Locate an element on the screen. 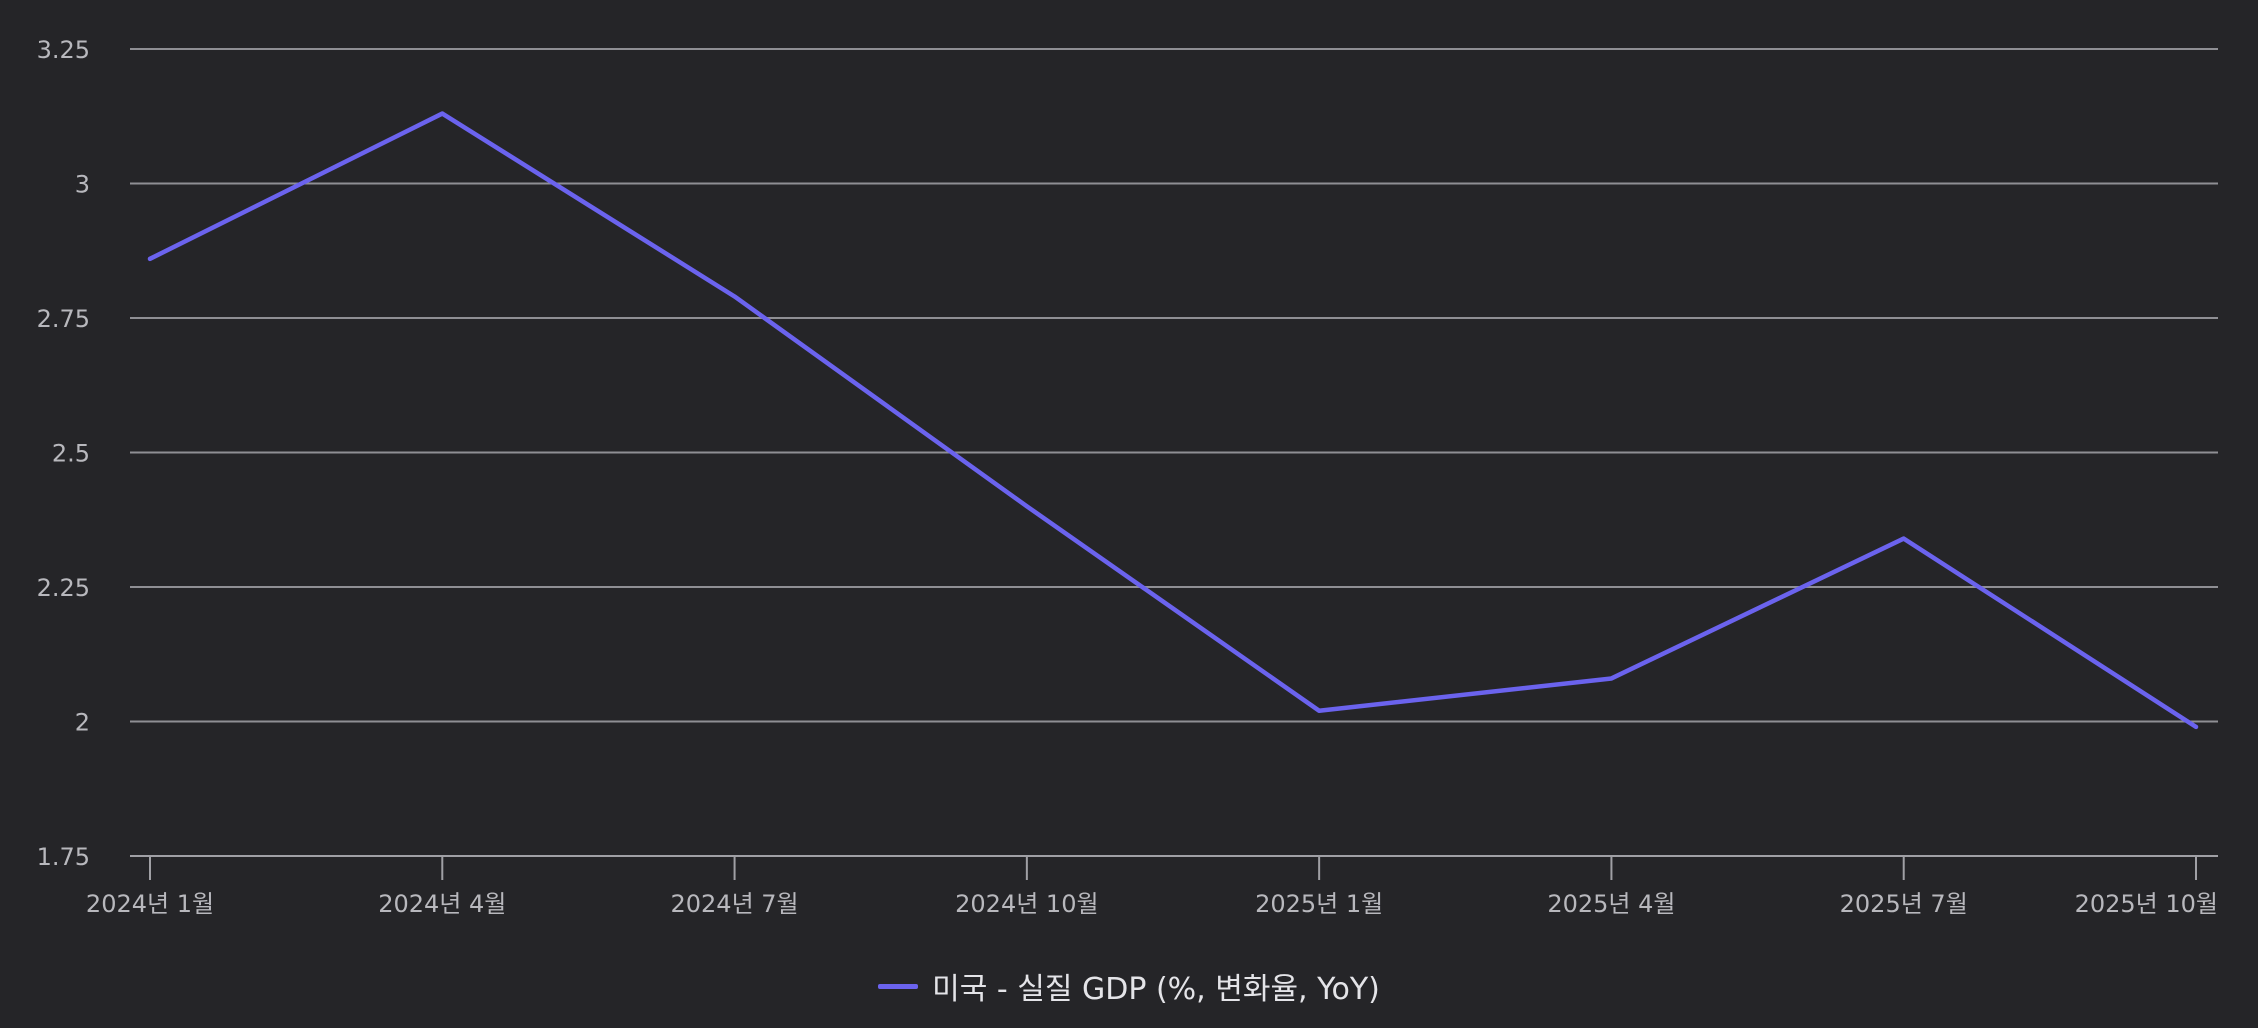  legend-label: 미국 - 실질 GDP (%, 변화율, YoY) is located at coordinates (1156, 989).